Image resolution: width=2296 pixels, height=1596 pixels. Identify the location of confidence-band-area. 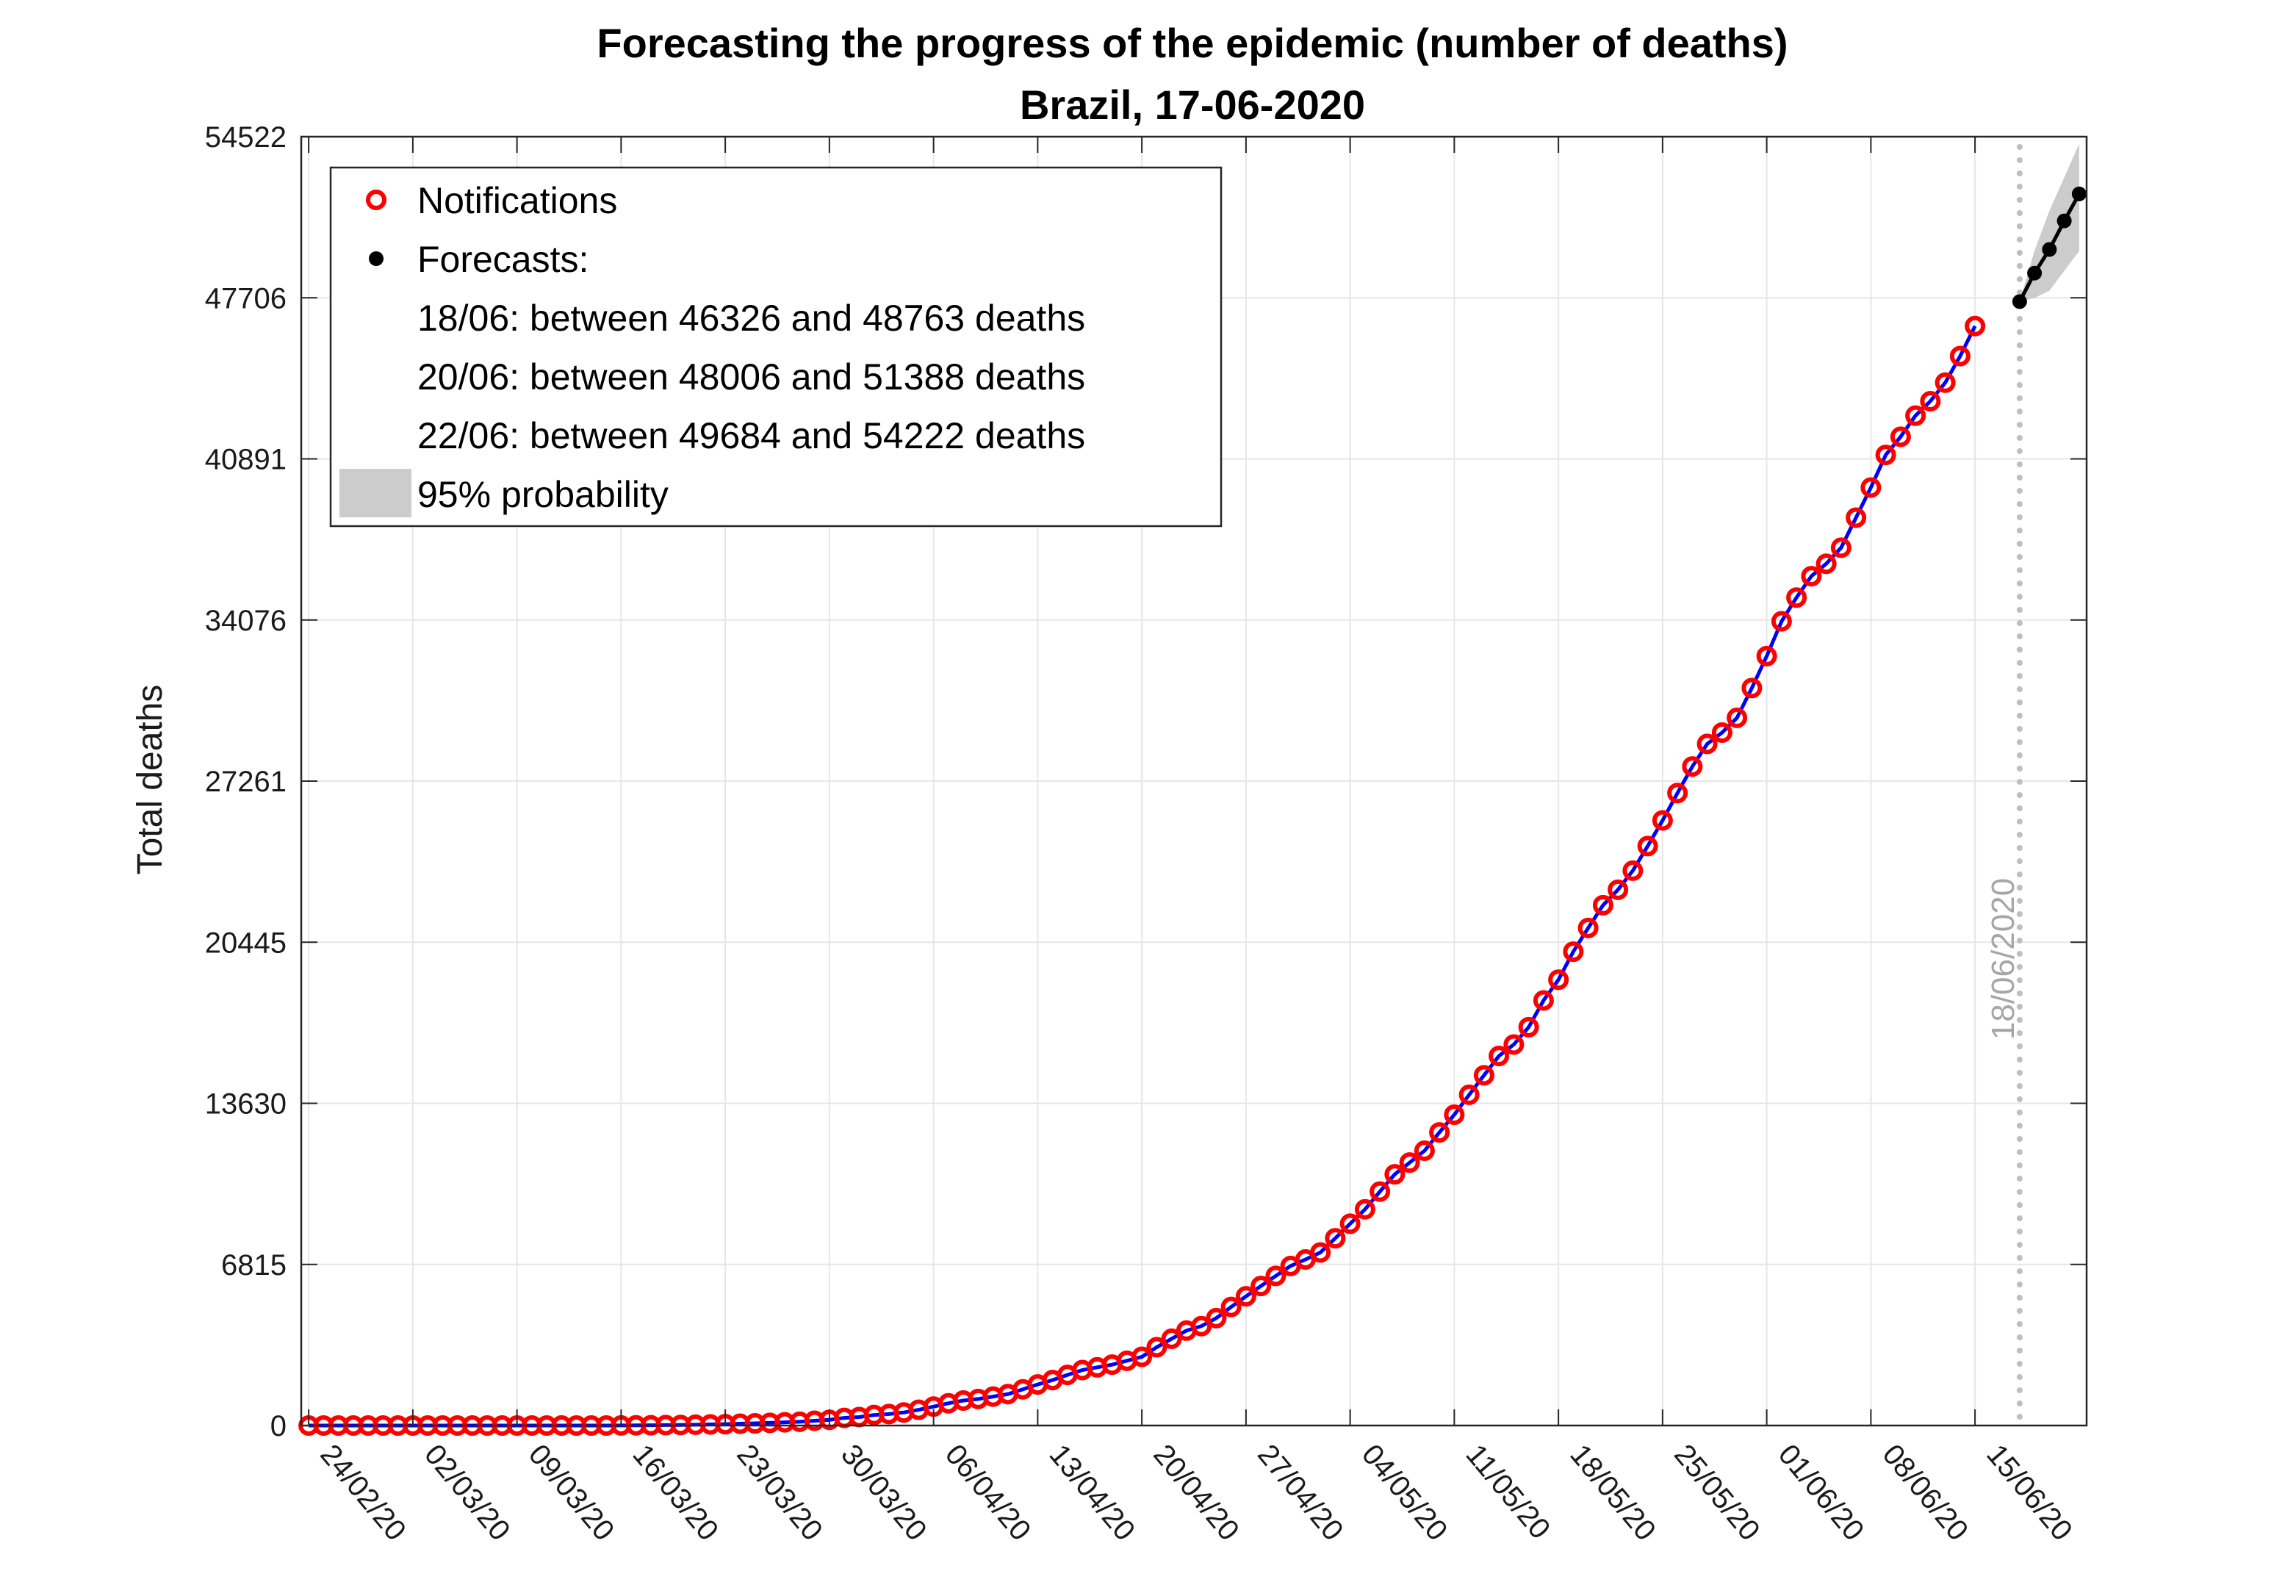
(2049, 222).